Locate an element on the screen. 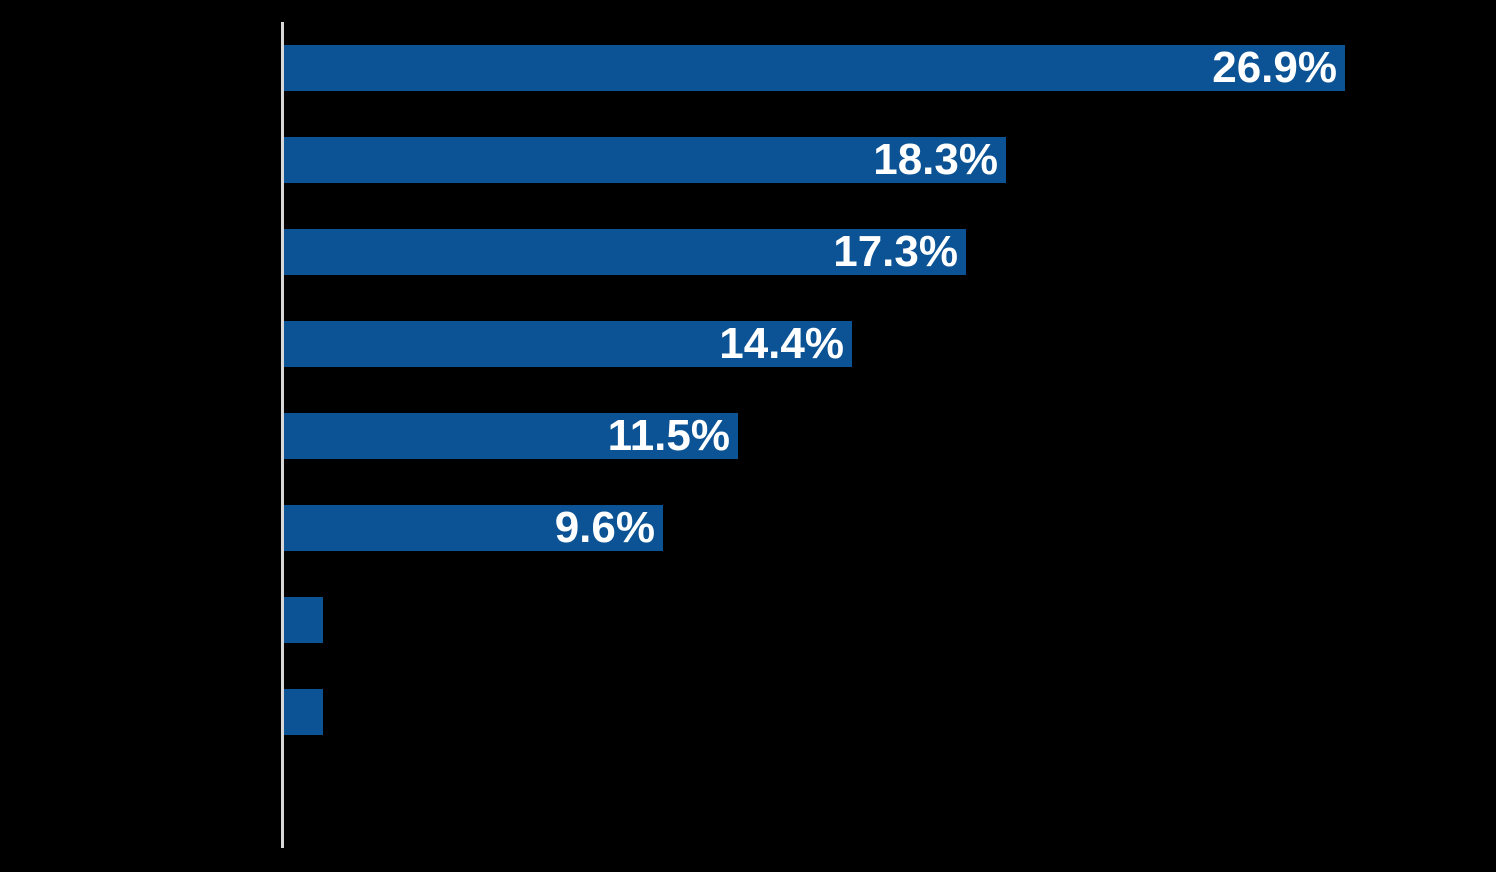  bar-value-label: 9.6% is located at coordinates (604, 527).